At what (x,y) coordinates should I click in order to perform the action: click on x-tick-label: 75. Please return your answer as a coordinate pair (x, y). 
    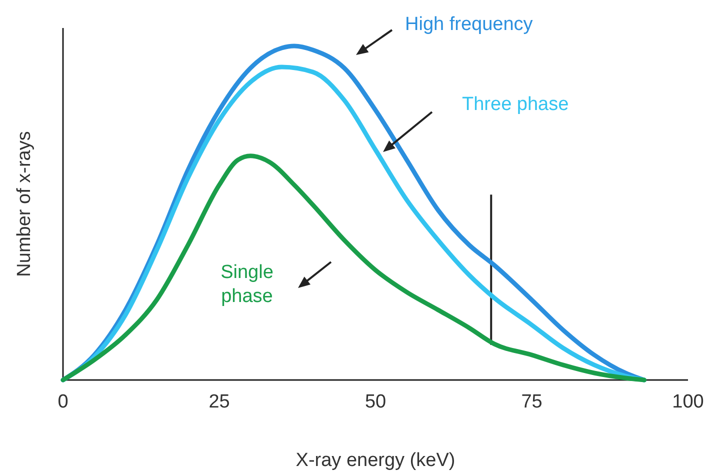
    Looking at the image, I should click on (531, 401).